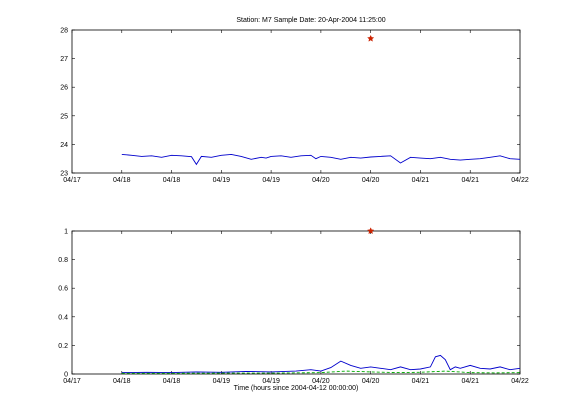 The image size is (576, 420). I want to click on top-y-tick-label: 25, so click(64, 116).